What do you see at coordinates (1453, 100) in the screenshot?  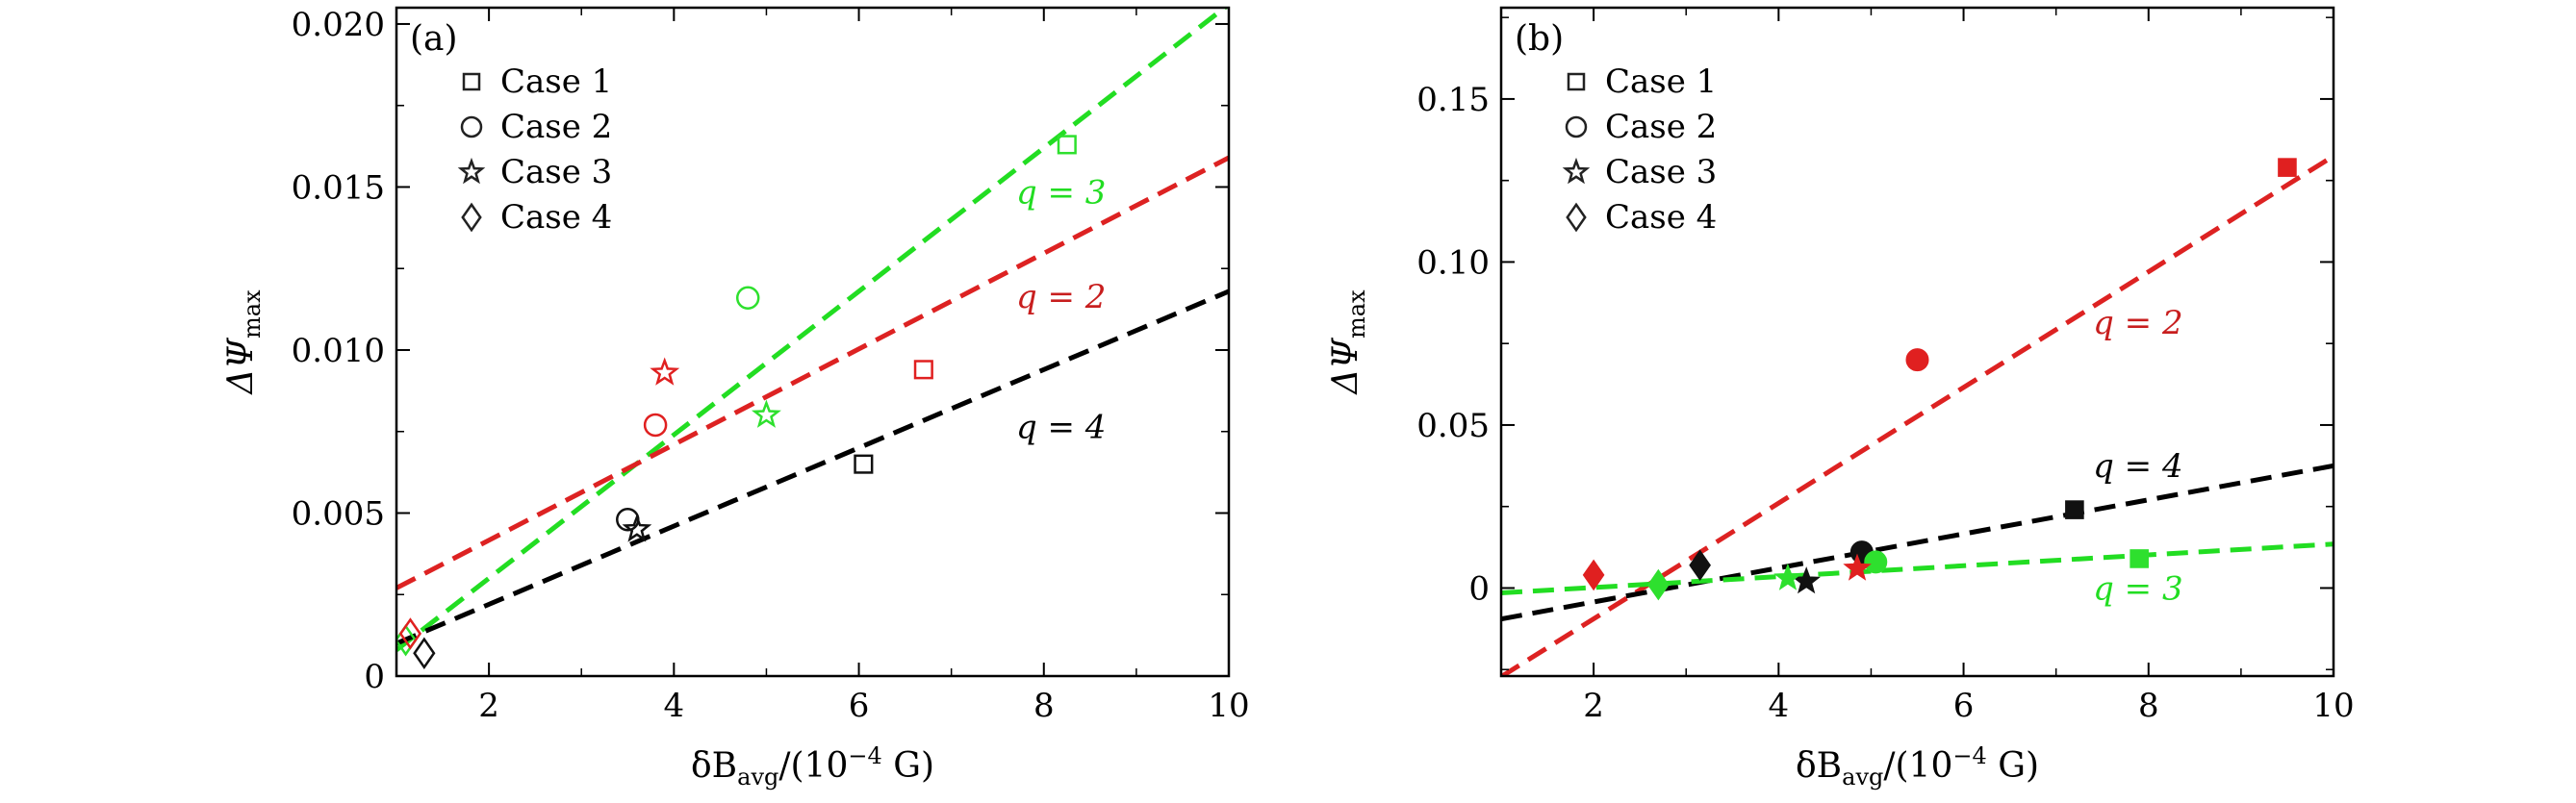 I see `y-tick-label: 0.15` at bounding box center [1453, 100].